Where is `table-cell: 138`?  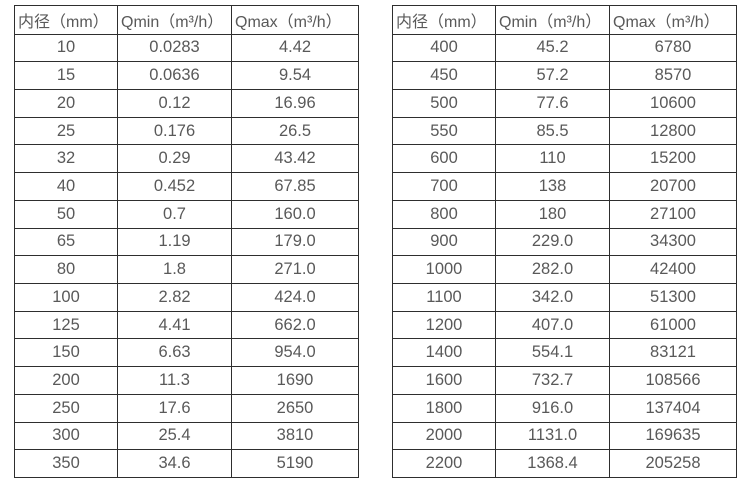
table-cell: 138 is located at coordinates (552, 186).